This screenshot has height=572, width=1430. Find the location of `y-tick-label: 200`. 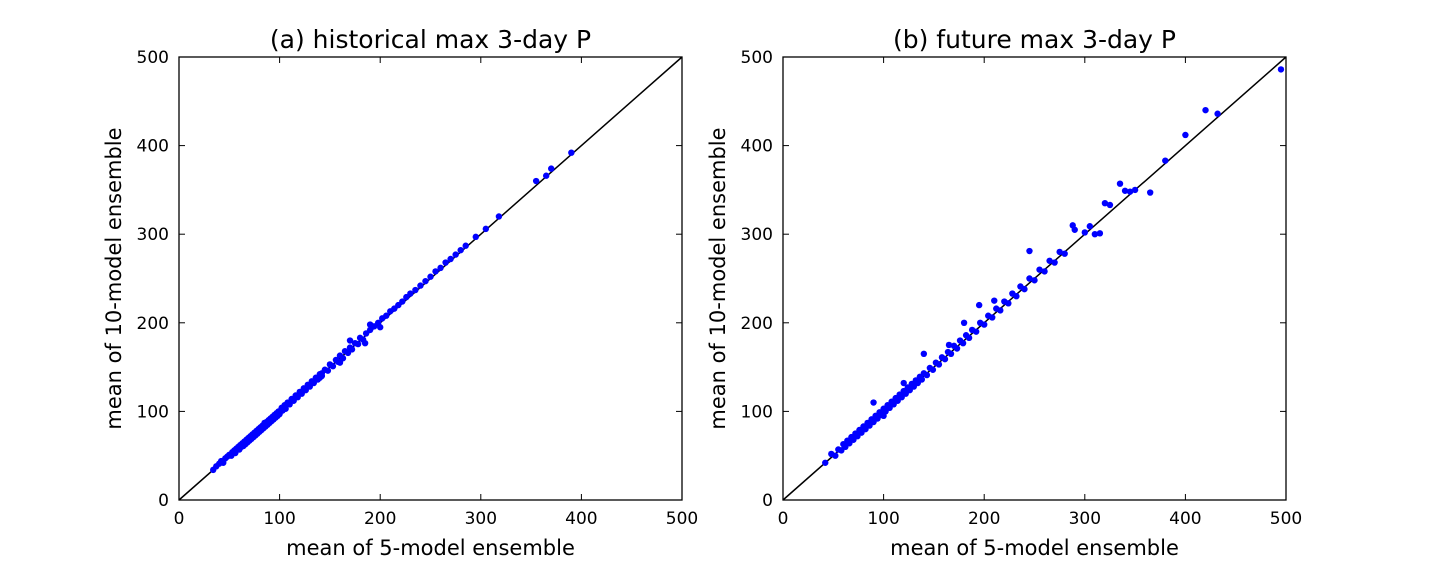

y-tick-label: 200 is located at coordinates (757, 324).